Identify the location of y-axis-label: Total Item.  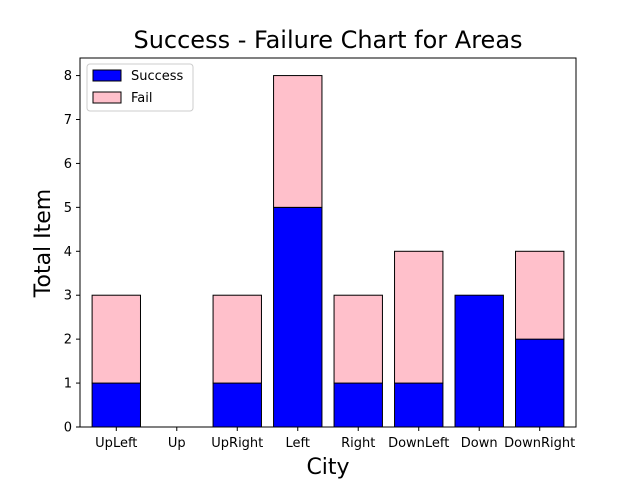
(43, 243).